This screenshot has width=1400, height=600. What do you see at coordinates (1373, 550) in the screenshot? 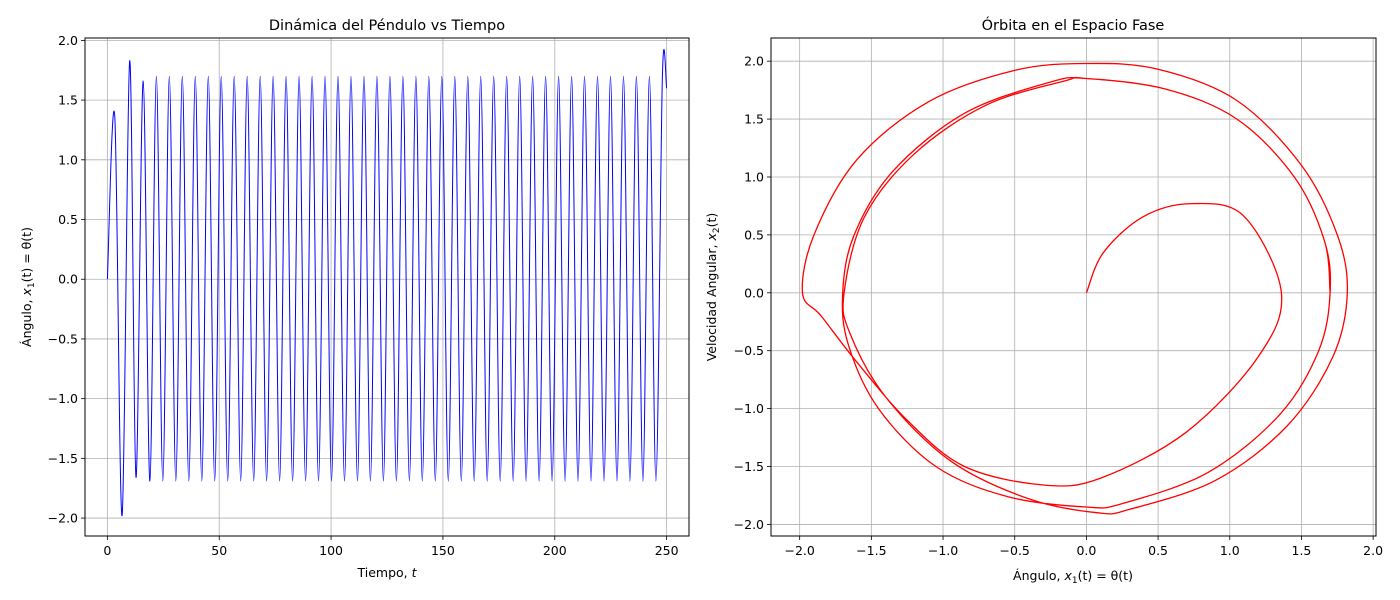
I see `x-tick-label: 2.0` at bounding box center [1373, 550].